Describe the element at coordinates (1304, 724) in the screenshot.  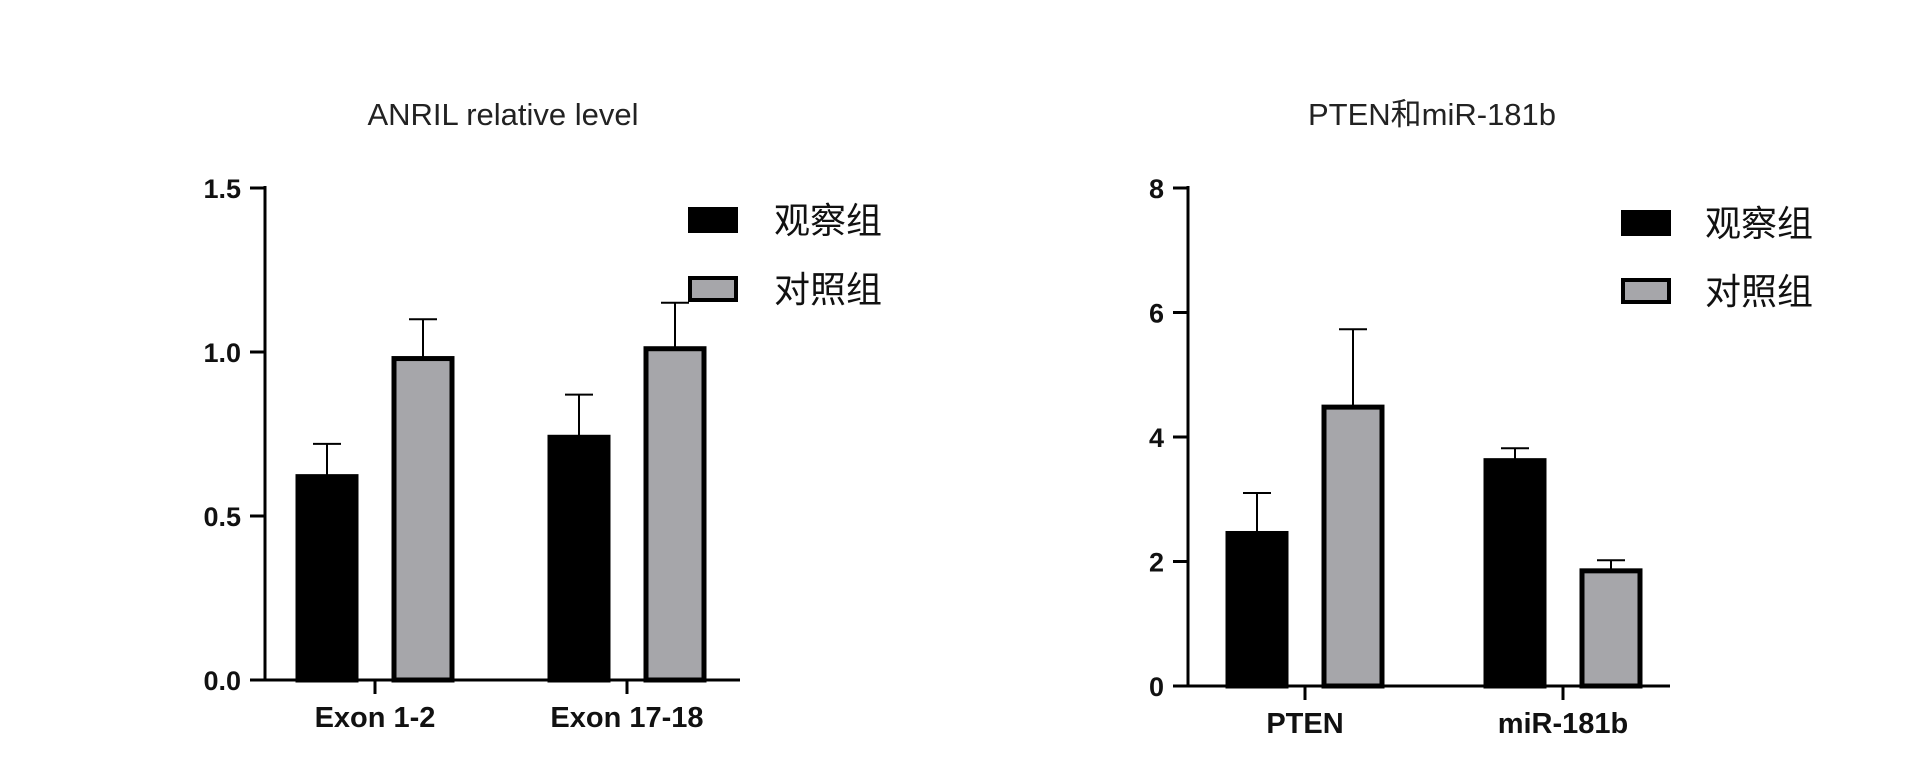
I see `x-tick-label: PTEN` at that location.